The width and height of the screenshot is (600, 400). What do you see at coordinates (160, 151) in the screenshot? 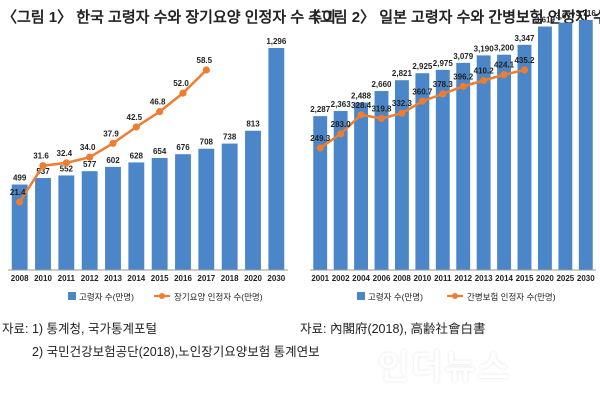
I see `korea-bar-label: 654` at bounding box center [160, 151].